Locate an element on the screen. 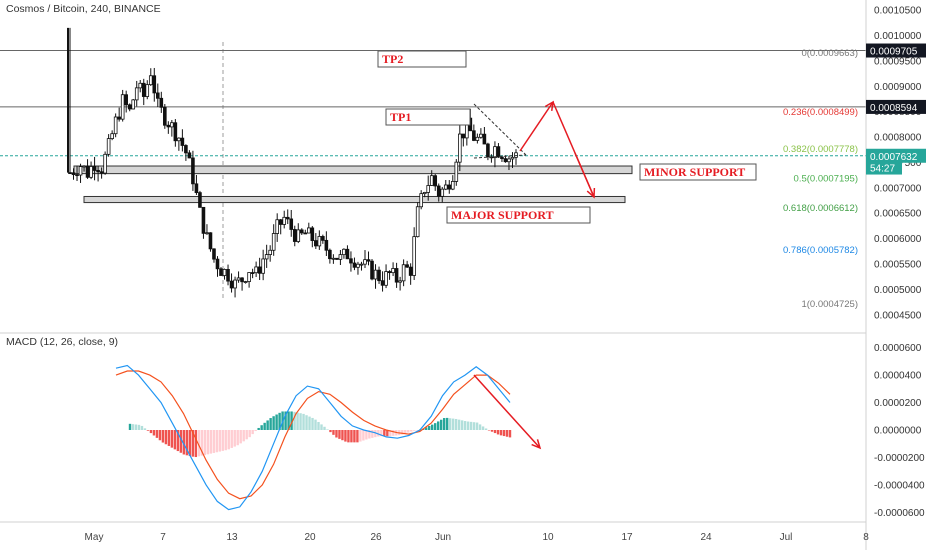 This screenshot has width=932, height=555. macd-tick-label: 0.0000200 is located at coordinates (898, 403).